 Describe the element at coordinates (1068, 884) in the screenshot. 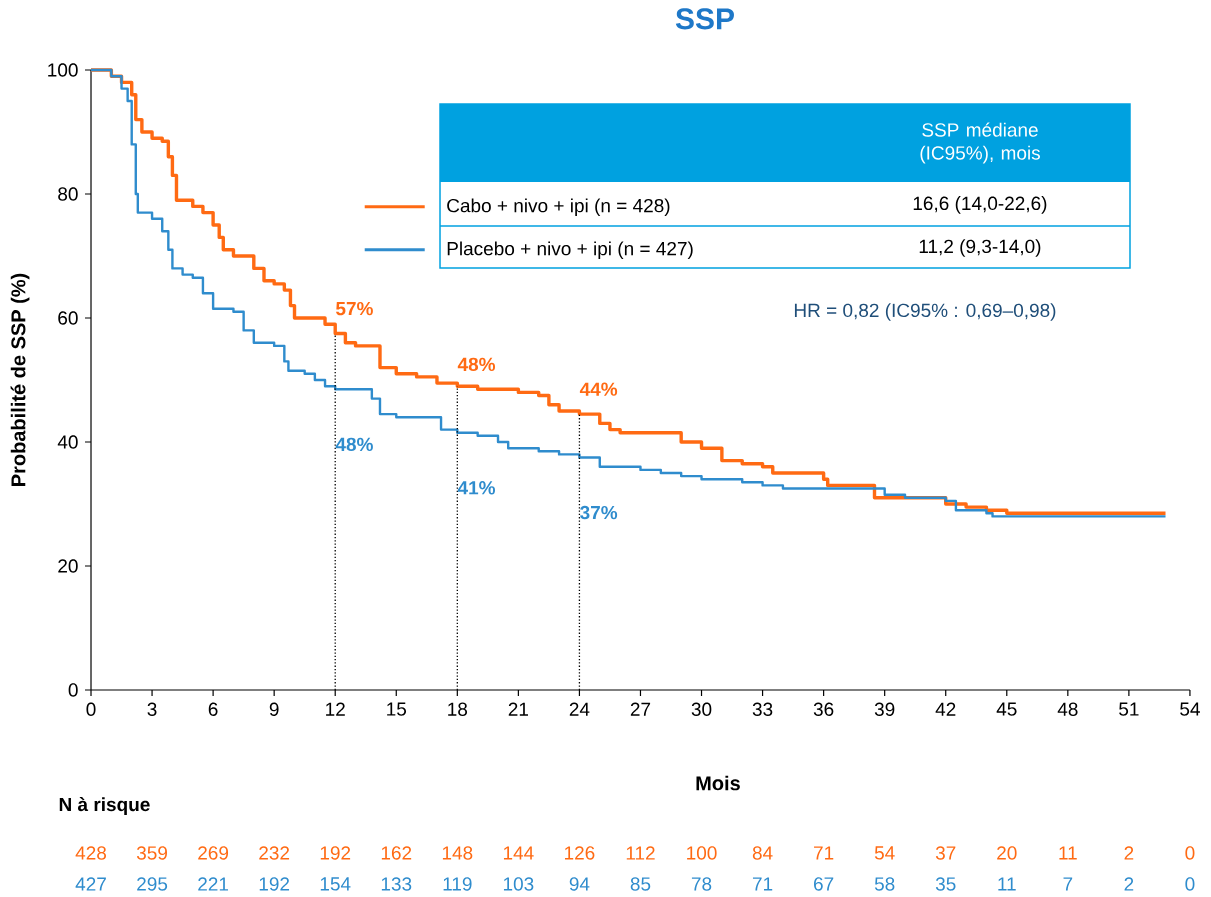

I see `text: 7` at that location.